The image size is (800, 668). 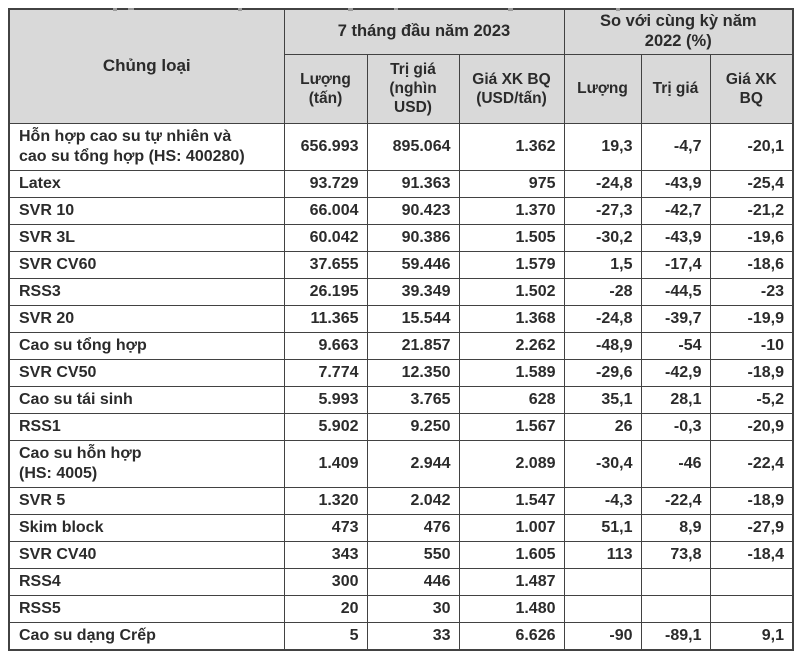 I want to click on value-cell: 656.993, so click(x=325, y=146).